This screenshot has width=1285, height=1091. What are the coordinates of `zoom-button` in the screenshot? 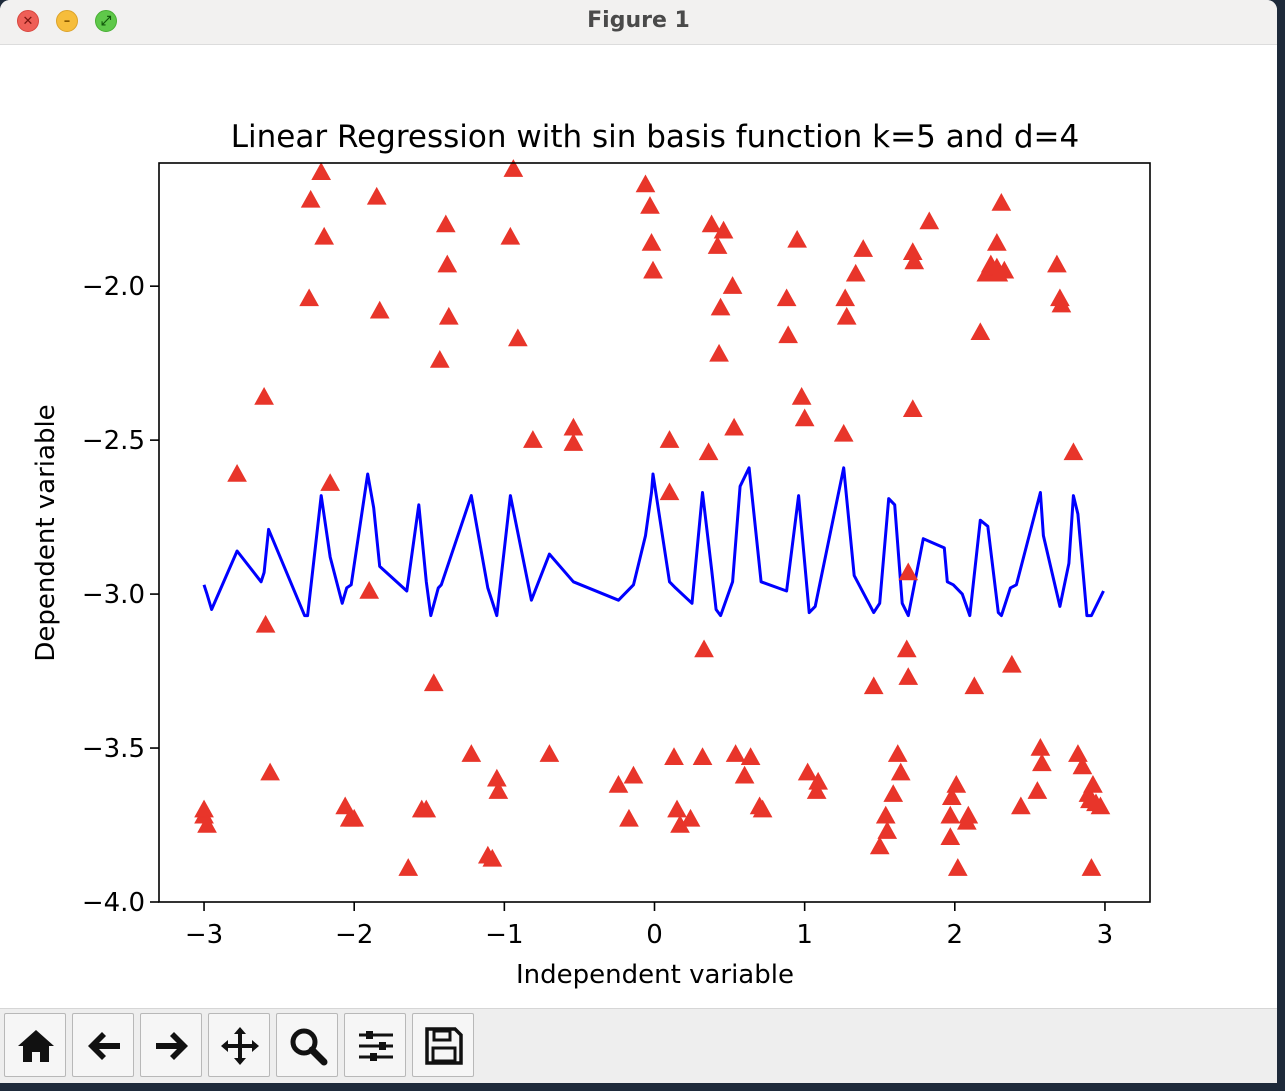 It's located at (307, 1045).